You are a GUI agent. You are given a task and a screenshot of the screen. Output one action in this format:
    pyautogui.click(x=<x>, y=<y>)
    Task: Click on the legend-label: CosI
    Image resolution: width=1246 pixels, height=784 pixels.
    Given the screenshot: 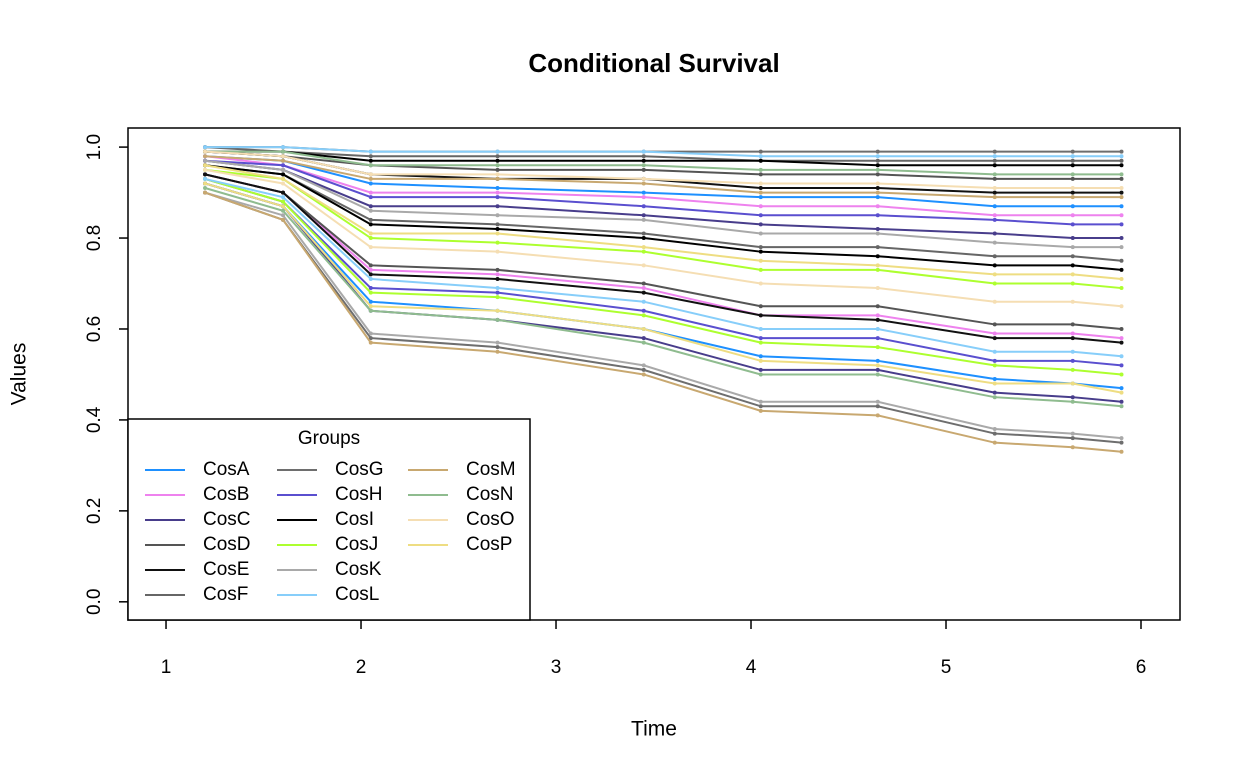 What is the action you would take?
    pyautogui.click(x=354, y=519)
    